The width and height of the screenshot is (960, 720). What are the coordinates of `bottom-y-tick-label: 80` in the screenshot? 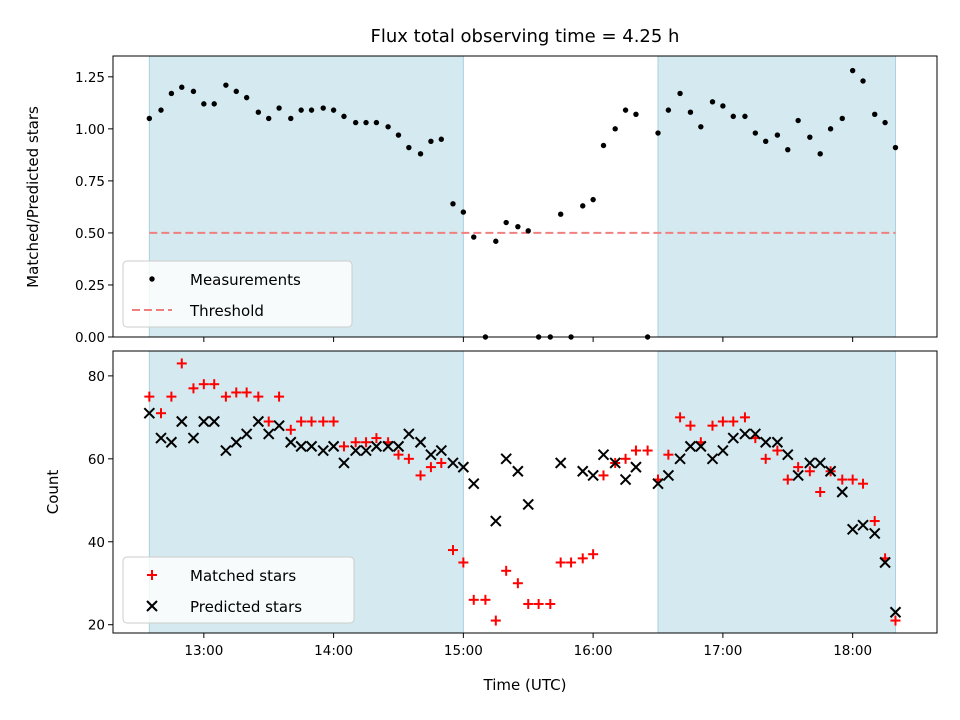 It's located at (96, 377).